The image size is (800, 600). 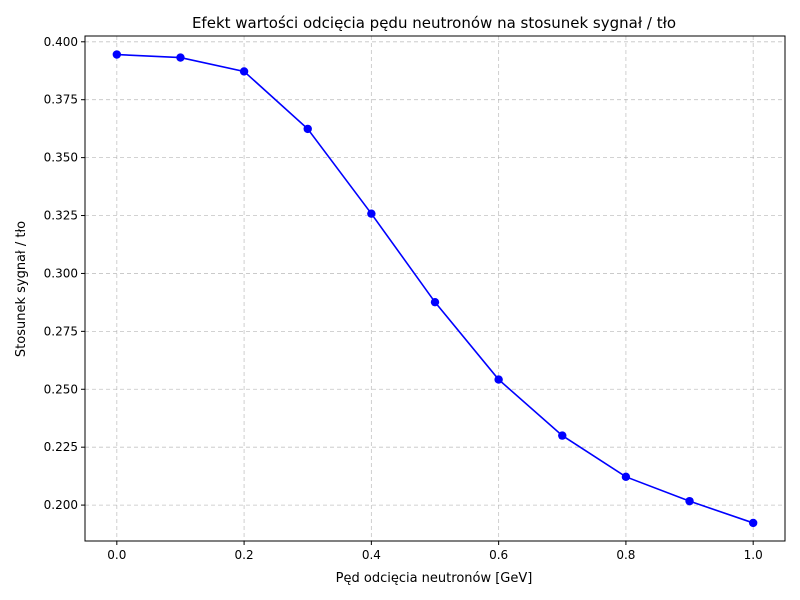 What do you see at coordinates (61, 42) in the screenshot?
I see `y-tick-label: 0.400` at bounding box center [61, 42].